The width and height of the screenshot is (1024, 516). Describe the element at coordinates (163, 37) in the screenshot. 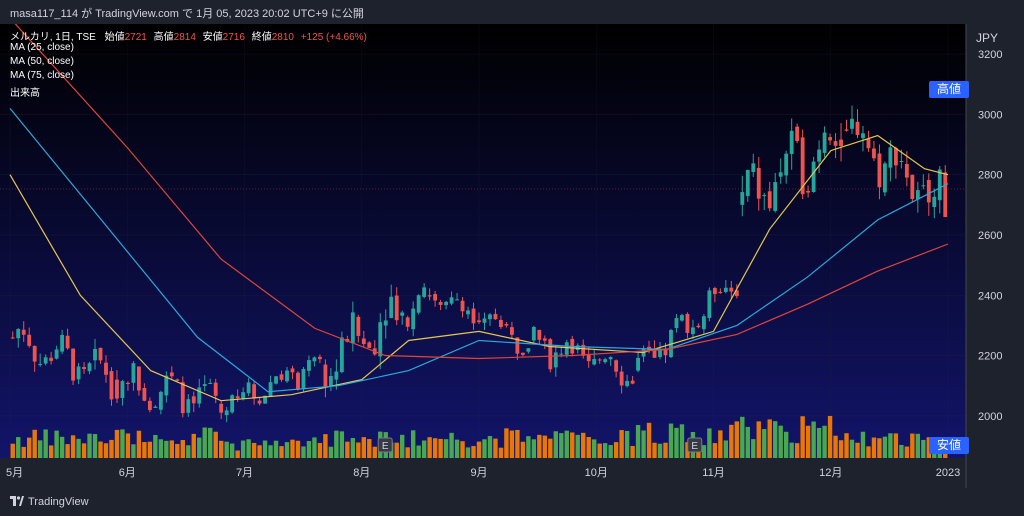

I see `legend-high-label: 高値` at that location.